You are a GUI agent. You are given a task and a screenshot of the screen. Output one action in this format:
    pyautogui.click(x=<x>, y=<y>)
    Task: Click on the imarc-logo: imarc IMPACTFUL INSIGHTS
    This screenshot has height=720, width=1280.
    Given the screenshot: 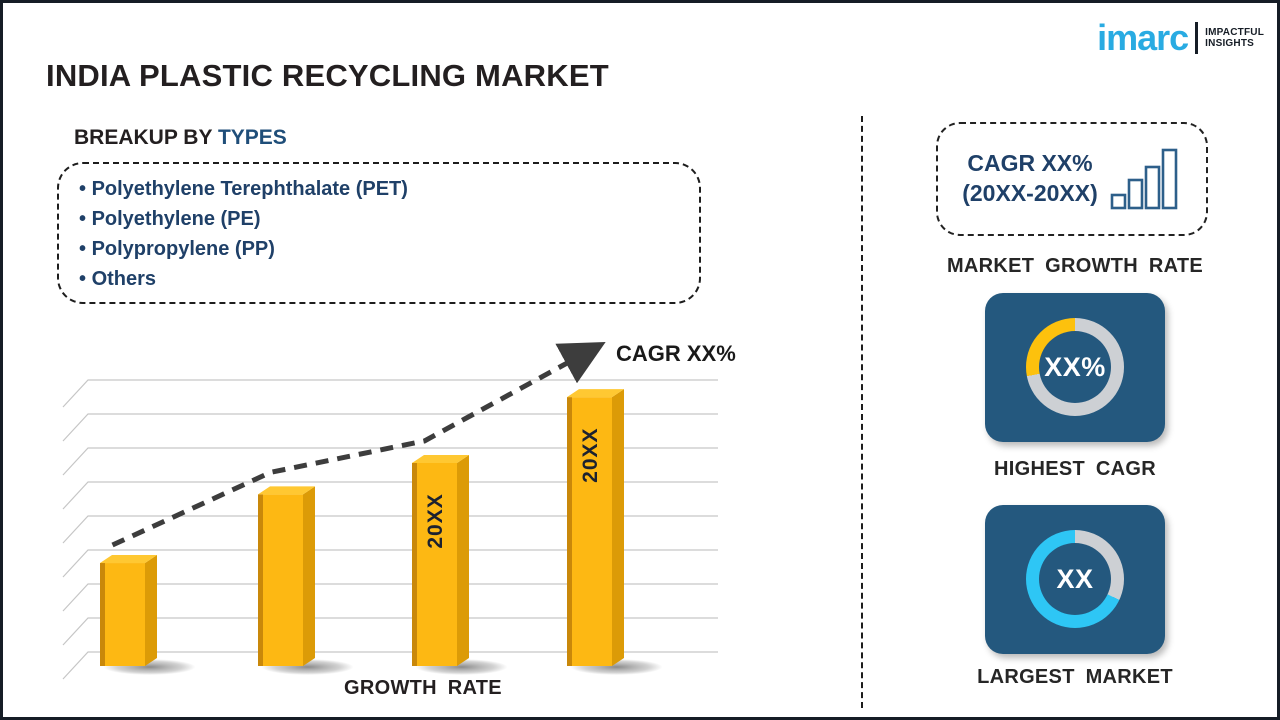 What is the action you would take?
    pyautogui.click(x=1180, y=38)
    